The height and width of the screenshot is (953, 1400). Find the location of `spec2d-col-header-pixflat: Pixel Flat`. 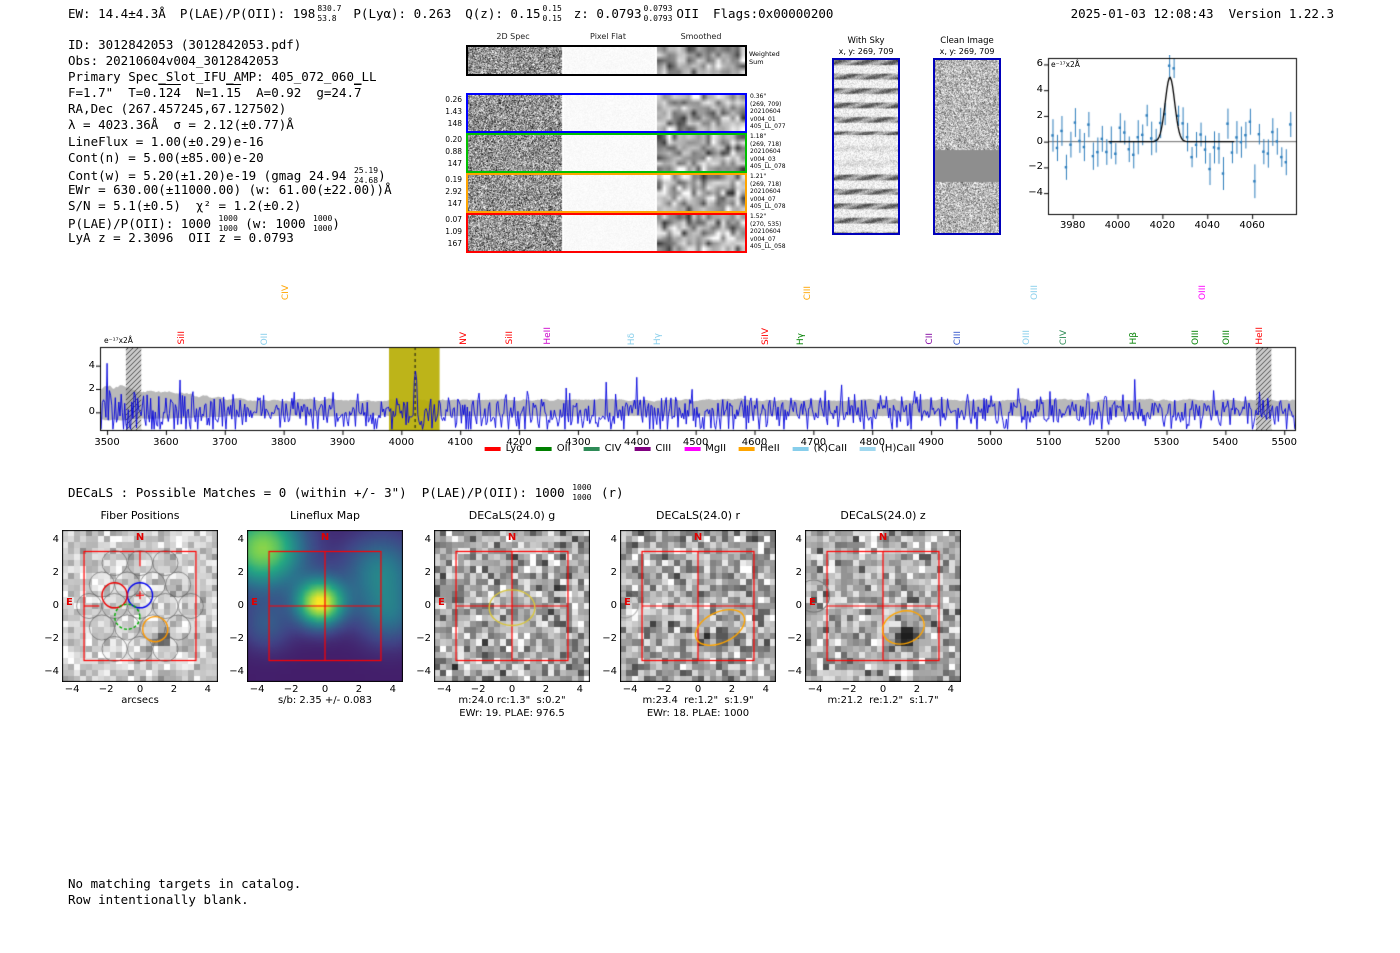

spec2d-col-header-pixflat: Pixel Flat is located at coordinates (608, 36).